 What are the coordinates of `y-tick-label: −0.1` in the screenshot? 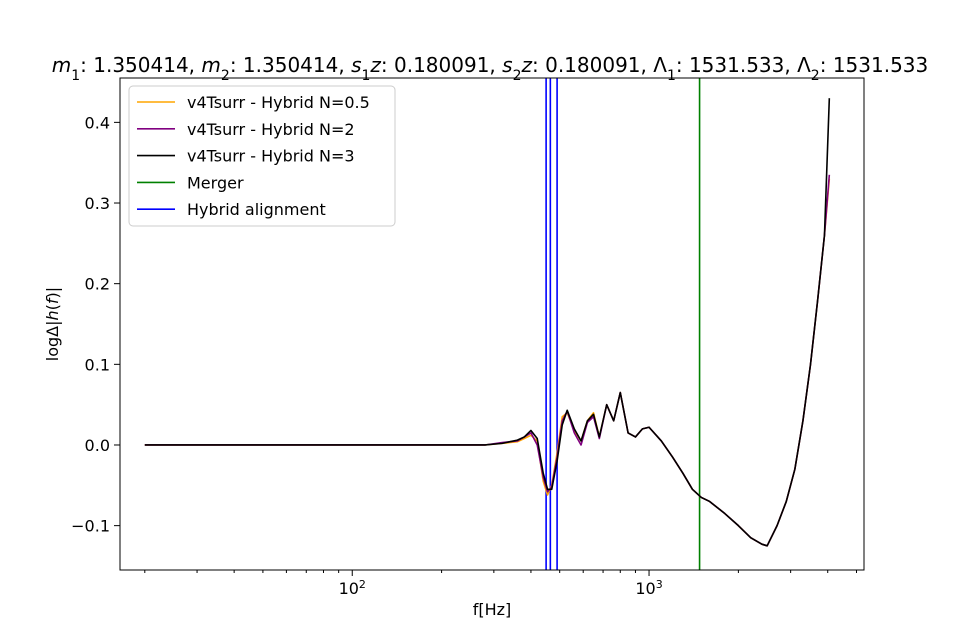 It's located at (90, 526).